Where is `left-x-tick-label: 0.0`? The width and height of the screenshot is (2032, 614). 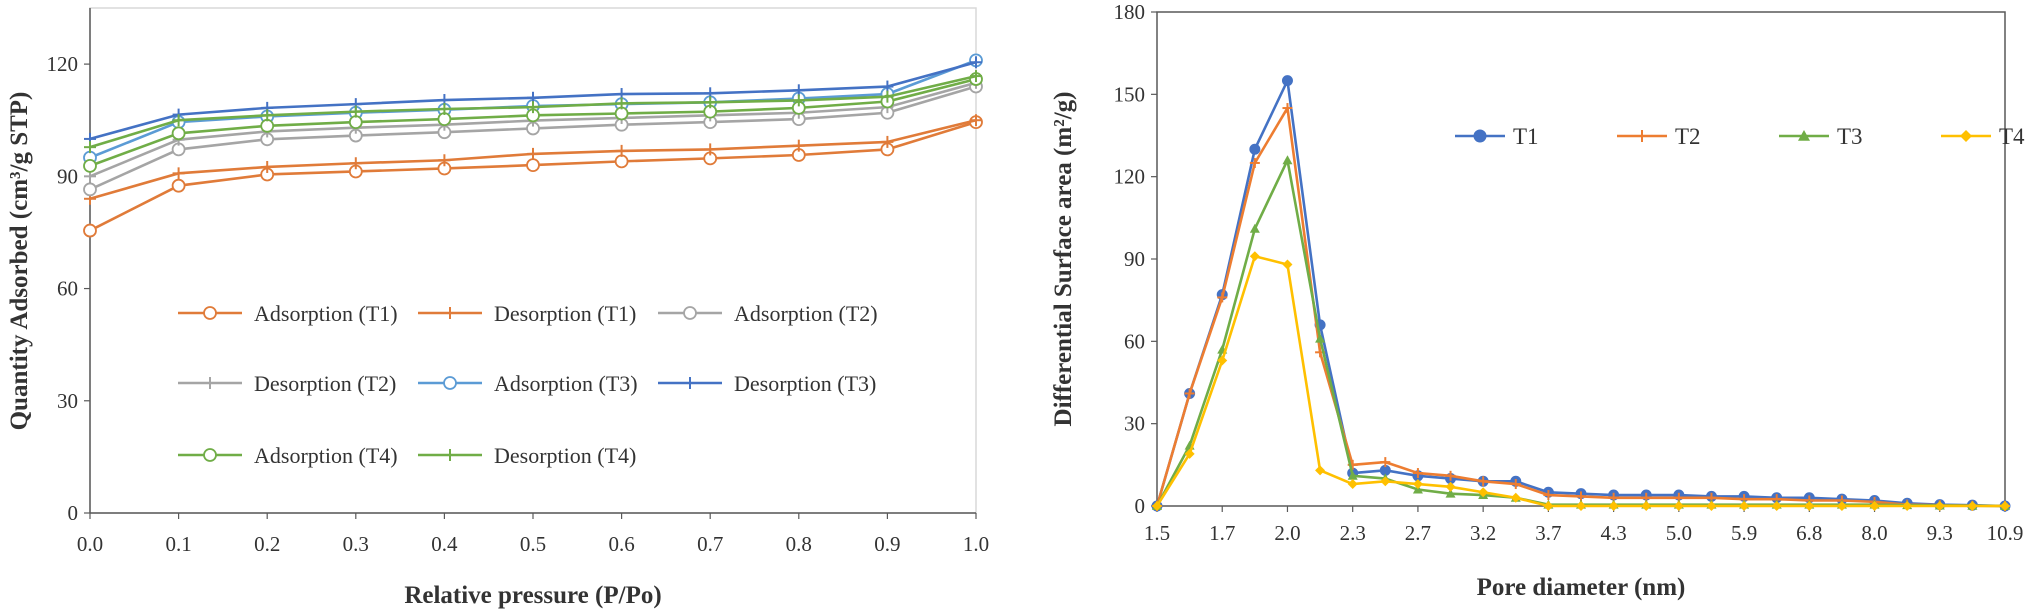
left-x-tick-label: 0.0 is located at coordinates (90, 544).